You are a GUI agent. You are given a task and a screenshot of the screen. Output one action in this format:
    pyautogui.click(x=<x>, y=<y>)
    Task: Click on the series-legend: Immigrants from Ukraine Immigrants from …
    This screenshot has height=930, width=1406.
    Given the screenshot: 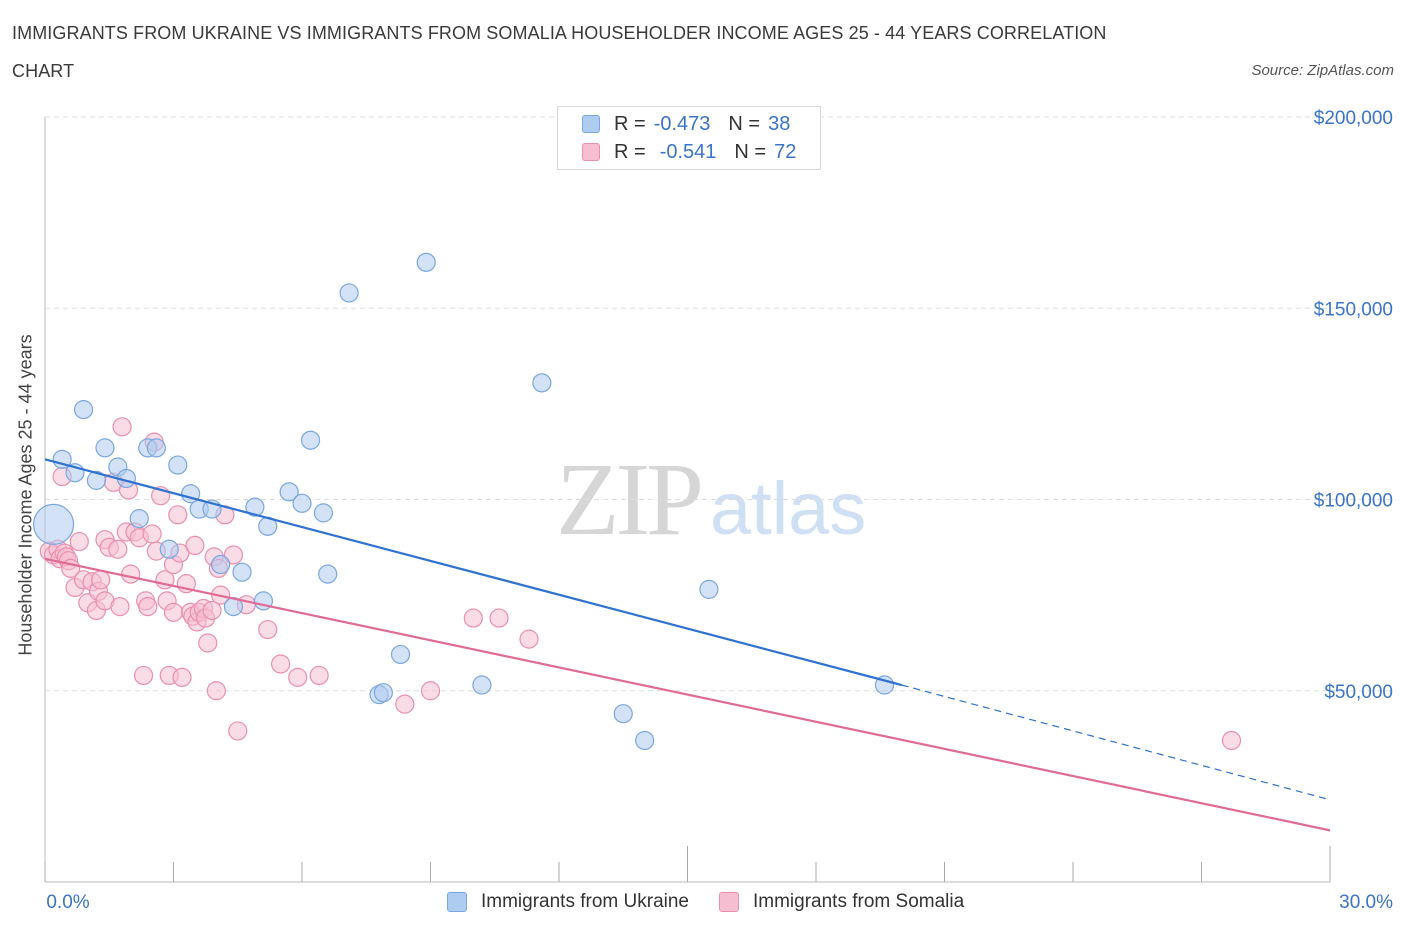 What is the action you would take?
    pyautogui.click(x=720, y=902)
    